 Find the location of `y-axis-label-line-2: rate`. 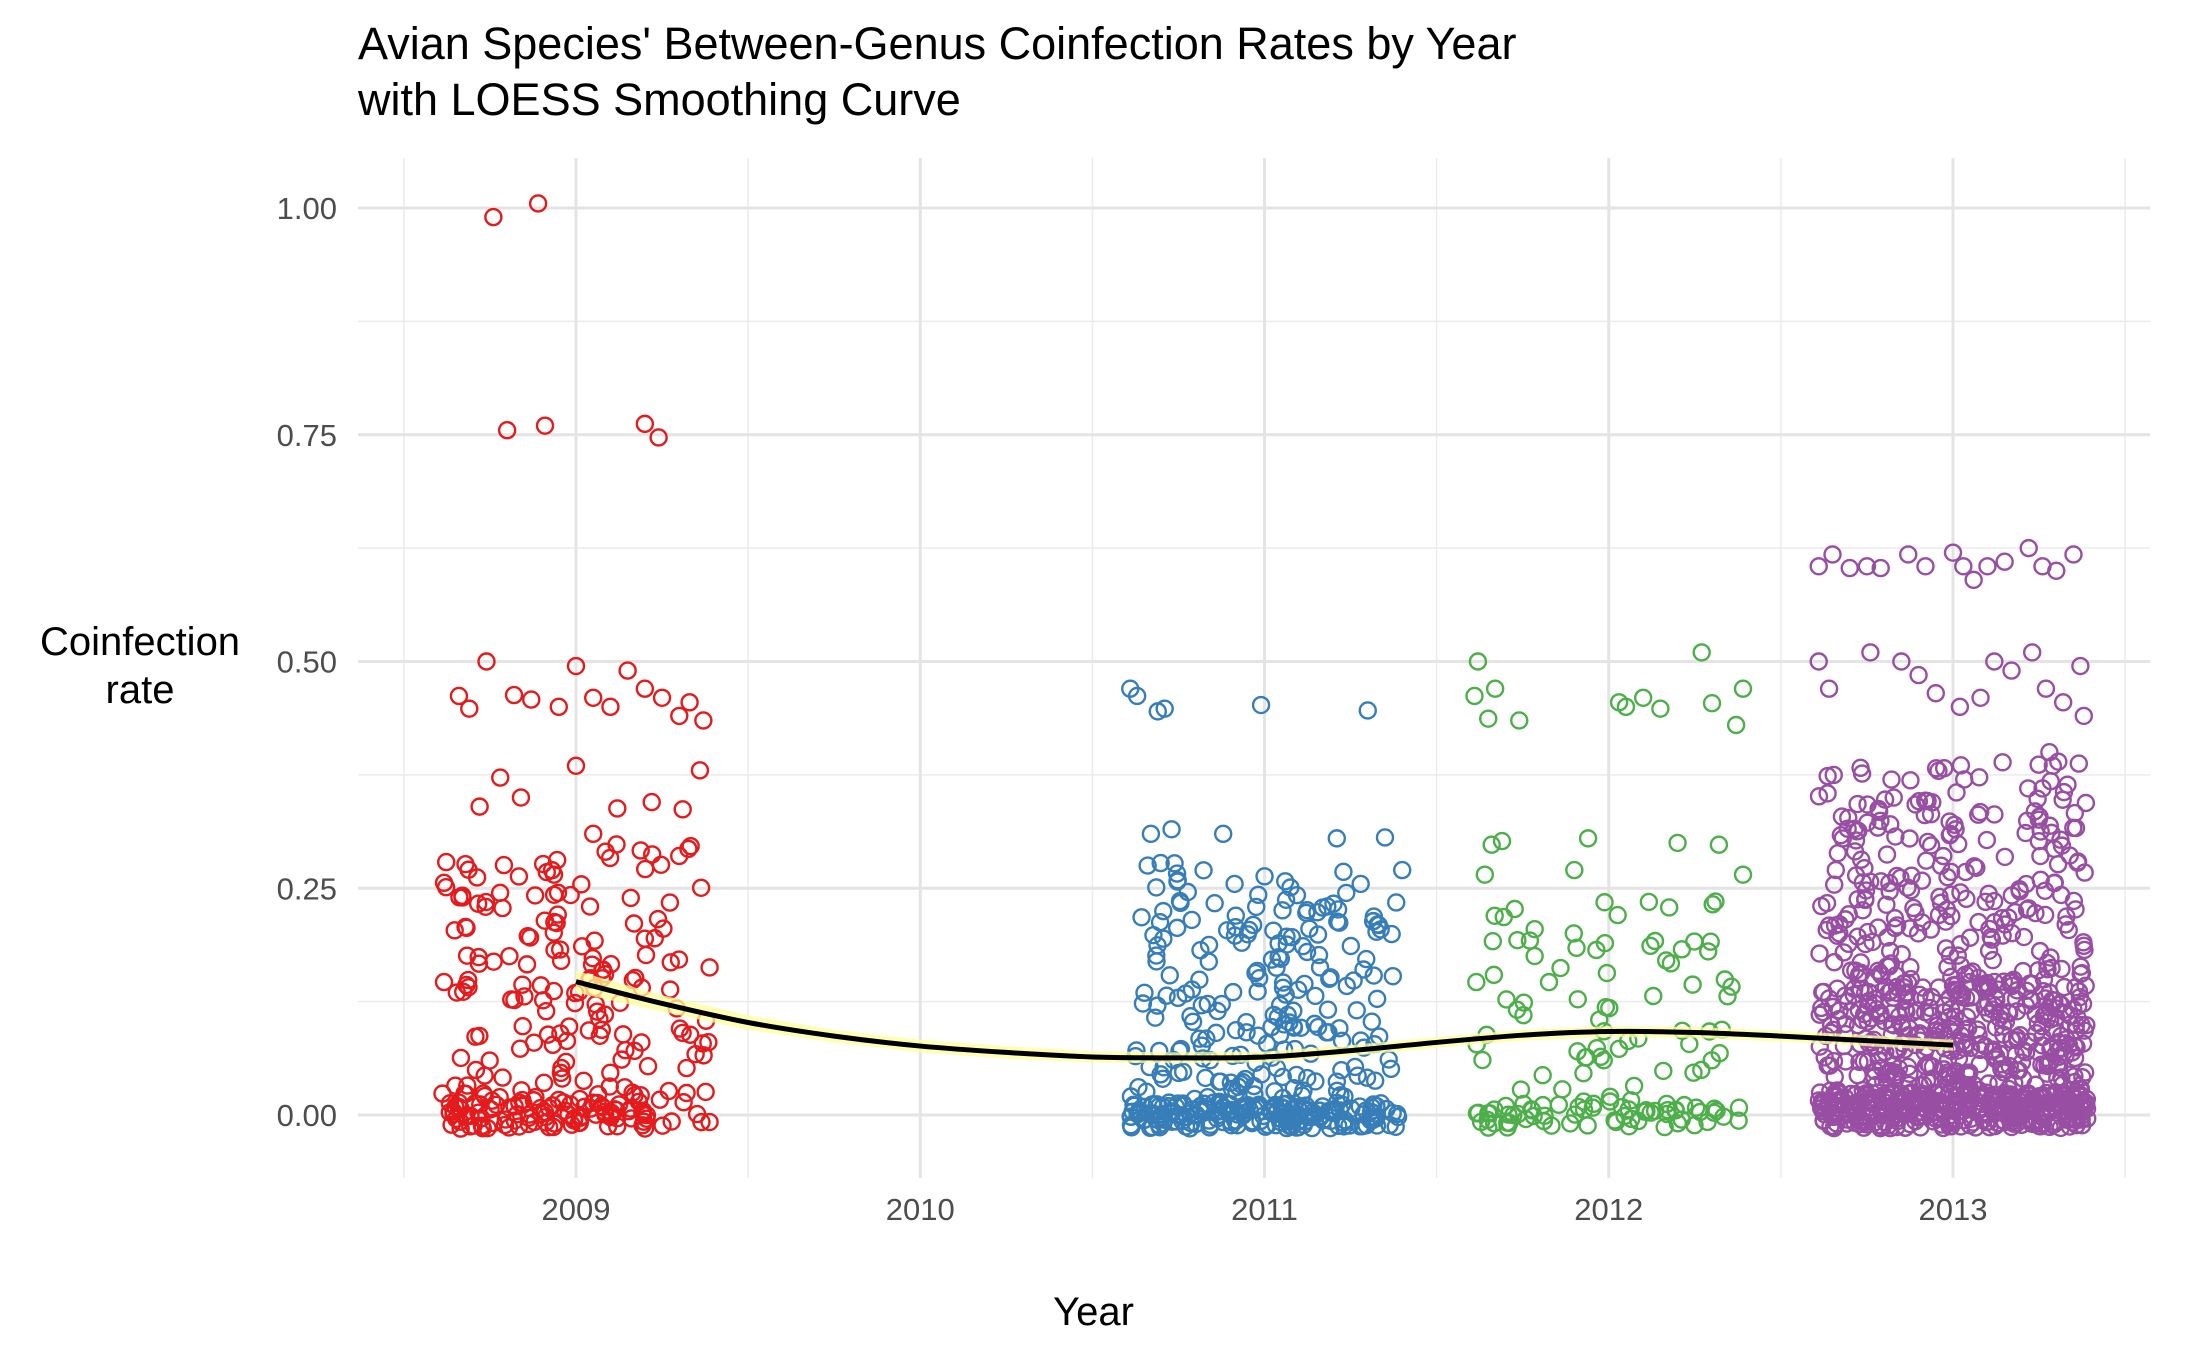

y-axis-label-line-2: rate is located at coordinates (140, 690).